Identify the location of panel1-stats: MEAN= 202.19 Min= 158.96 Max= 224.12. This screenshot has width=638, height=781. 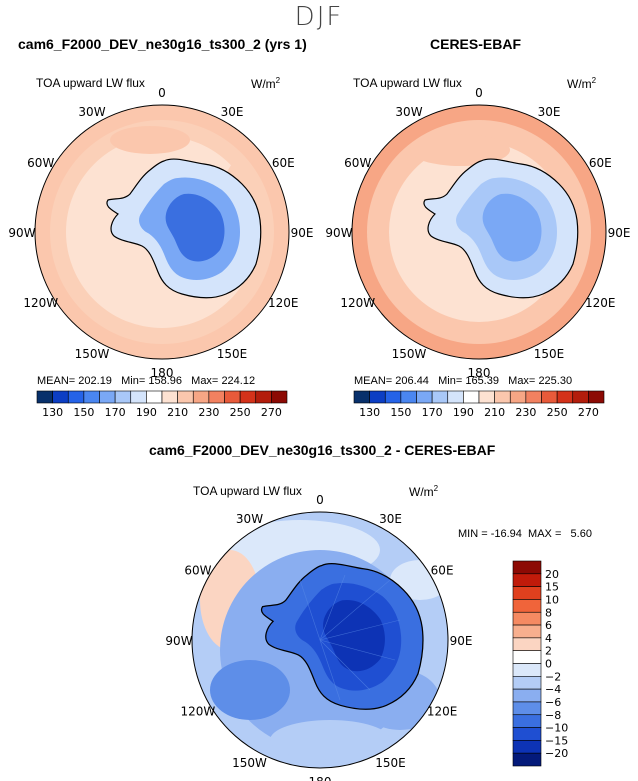
(146, 381).